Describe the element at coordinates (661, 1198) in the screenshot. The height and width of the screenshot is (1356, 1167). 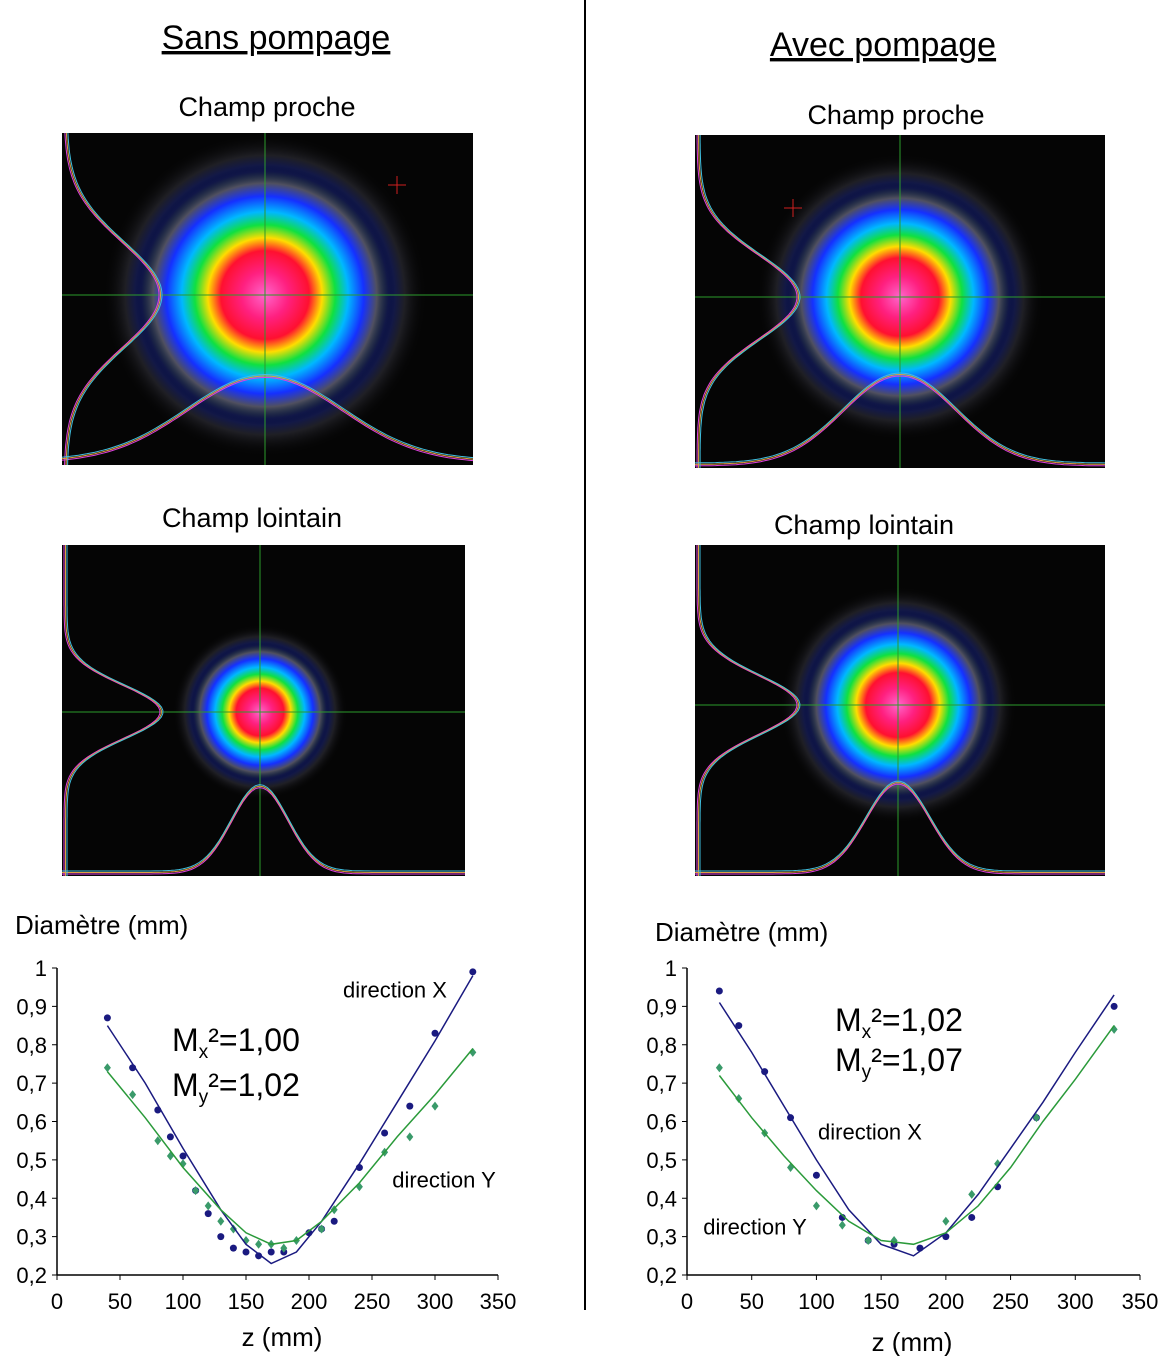
I see `y-tick-label: 0,4` at that location.